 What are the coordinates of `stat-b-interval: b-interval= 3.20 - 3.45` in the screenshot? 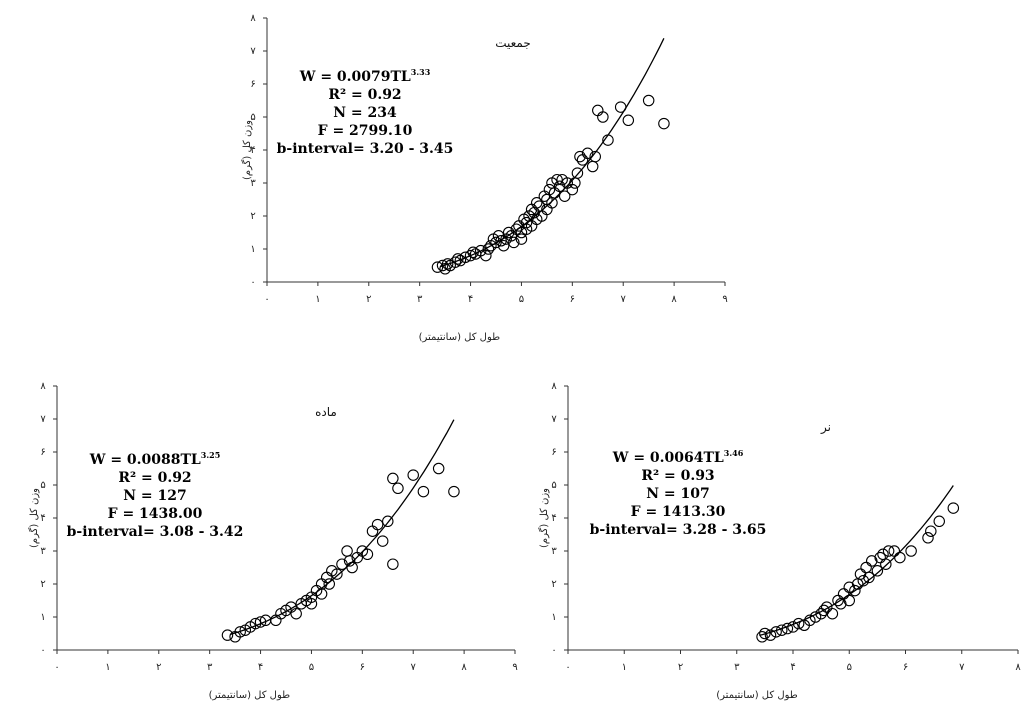 It's located at (365, 149).